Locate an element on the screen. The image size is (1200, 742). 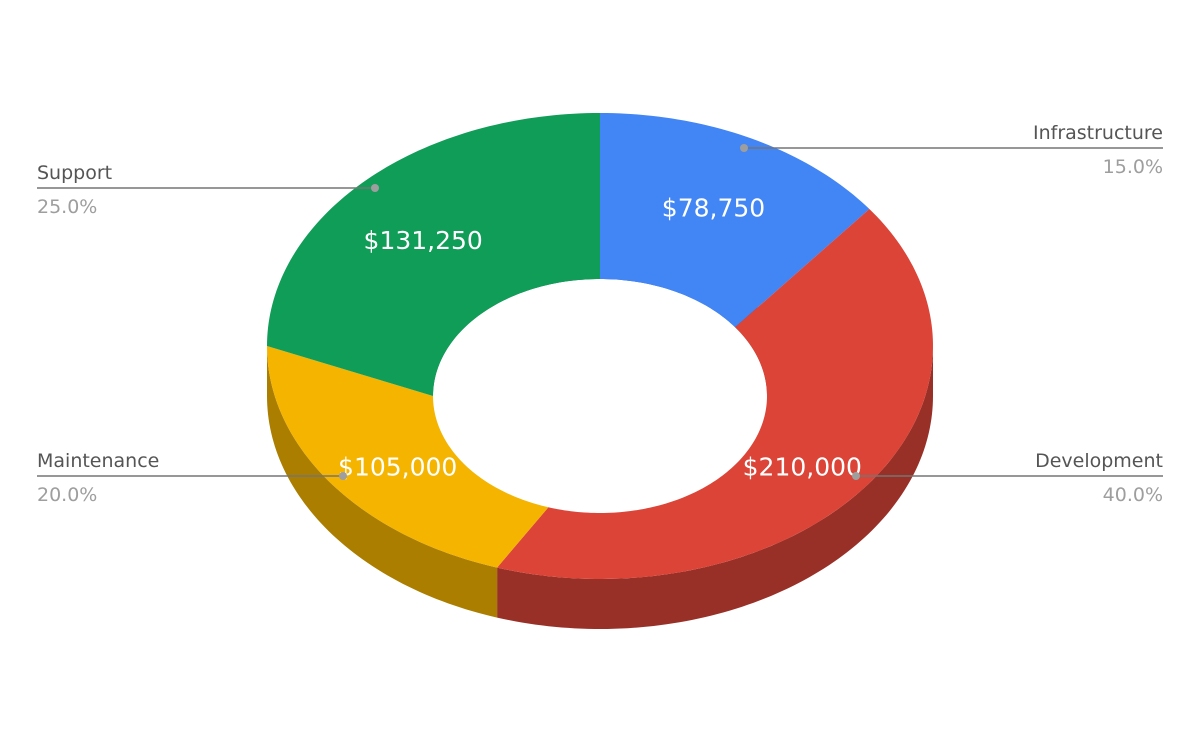
callout-percent-support: 25.0% is located at coordinates (67, 207).